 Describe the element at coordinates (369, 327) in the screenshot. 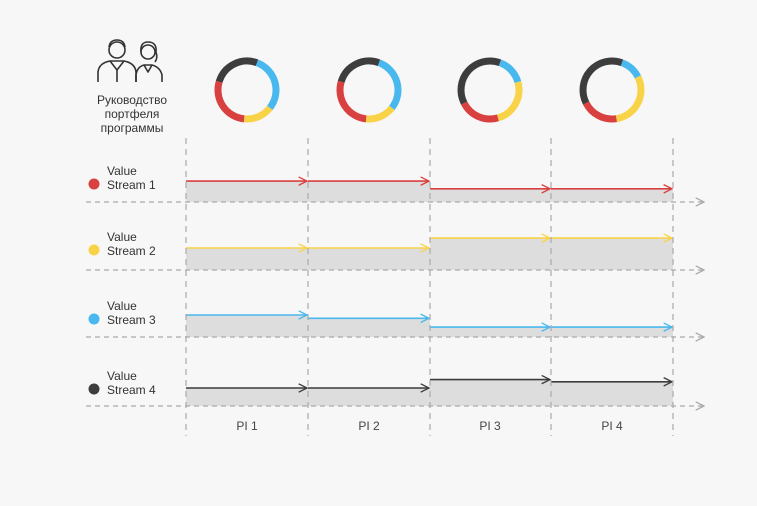

I see `stream-3-pi-2-band` at that location.